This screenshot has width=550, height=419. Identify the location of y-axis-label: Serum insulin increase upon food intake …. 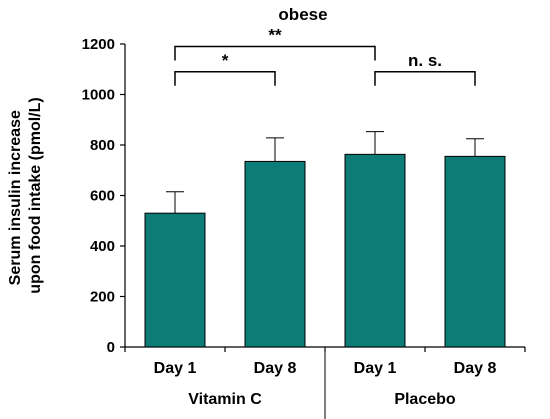
(25, 195).